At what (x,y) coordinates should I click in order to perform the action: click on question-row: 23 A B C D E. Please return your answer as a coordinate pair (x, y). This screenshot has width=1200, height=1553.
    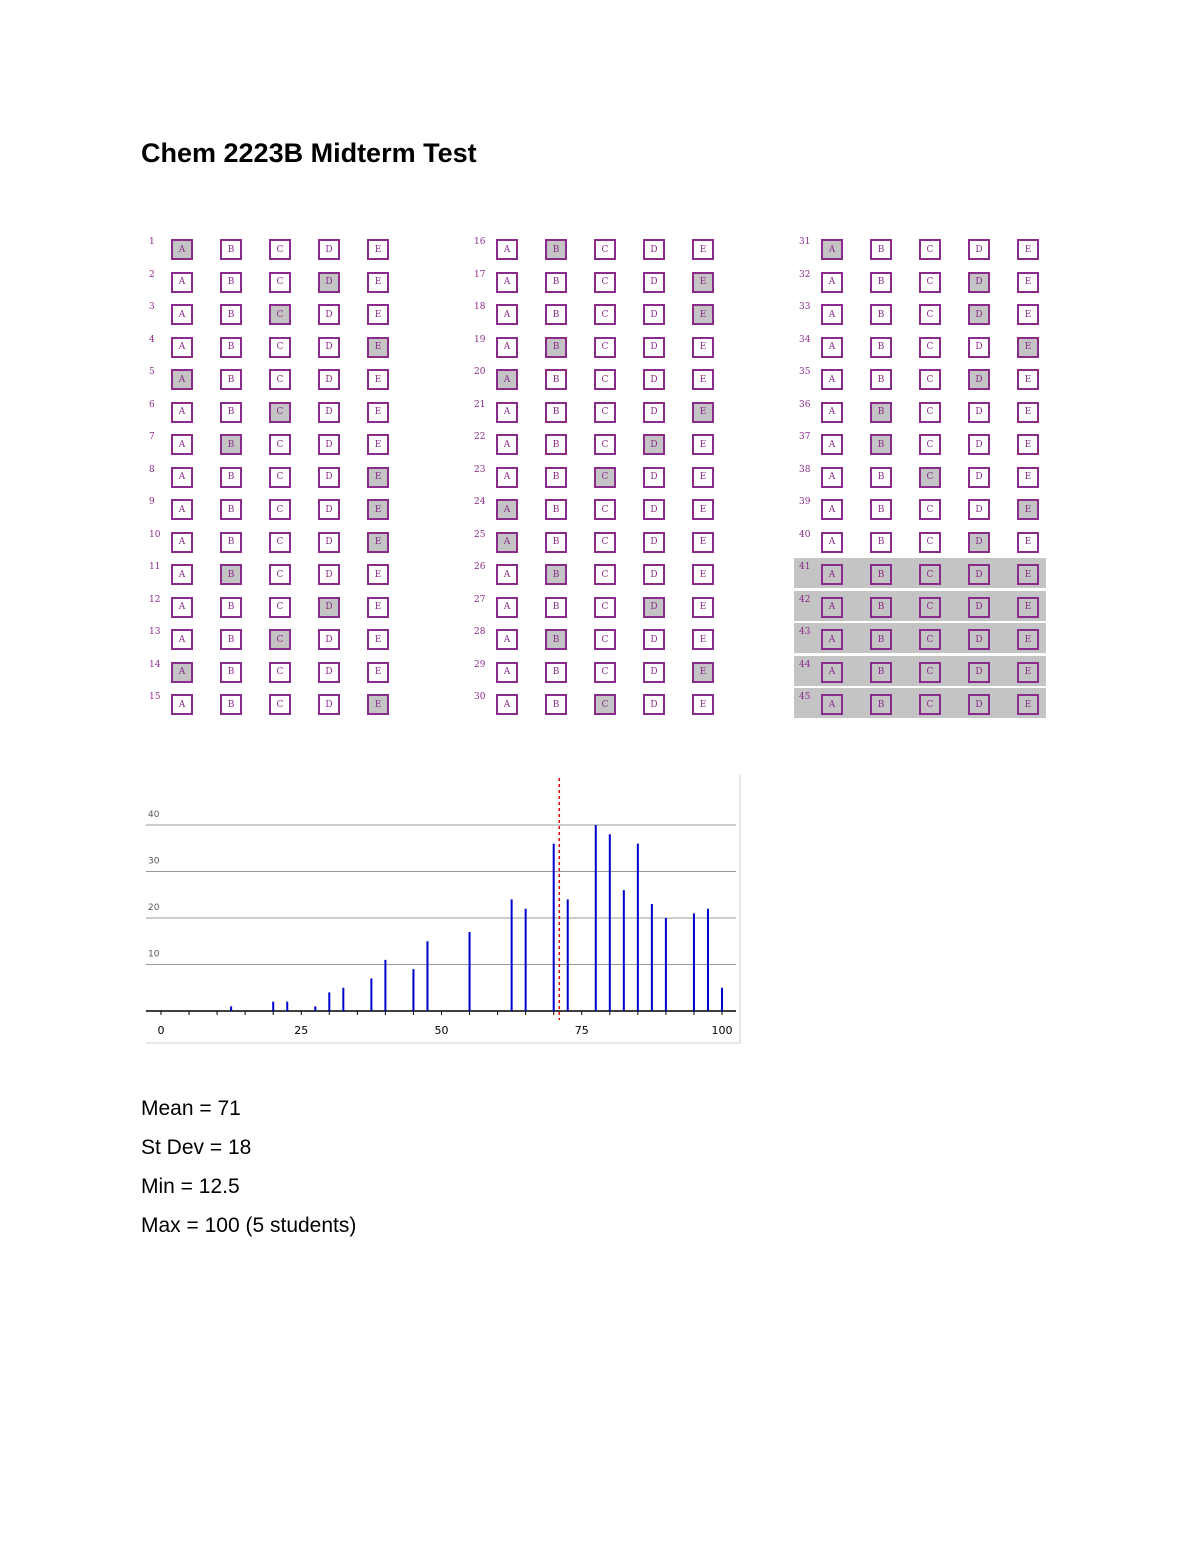
    Looking at the image, I should click on (595, 476).